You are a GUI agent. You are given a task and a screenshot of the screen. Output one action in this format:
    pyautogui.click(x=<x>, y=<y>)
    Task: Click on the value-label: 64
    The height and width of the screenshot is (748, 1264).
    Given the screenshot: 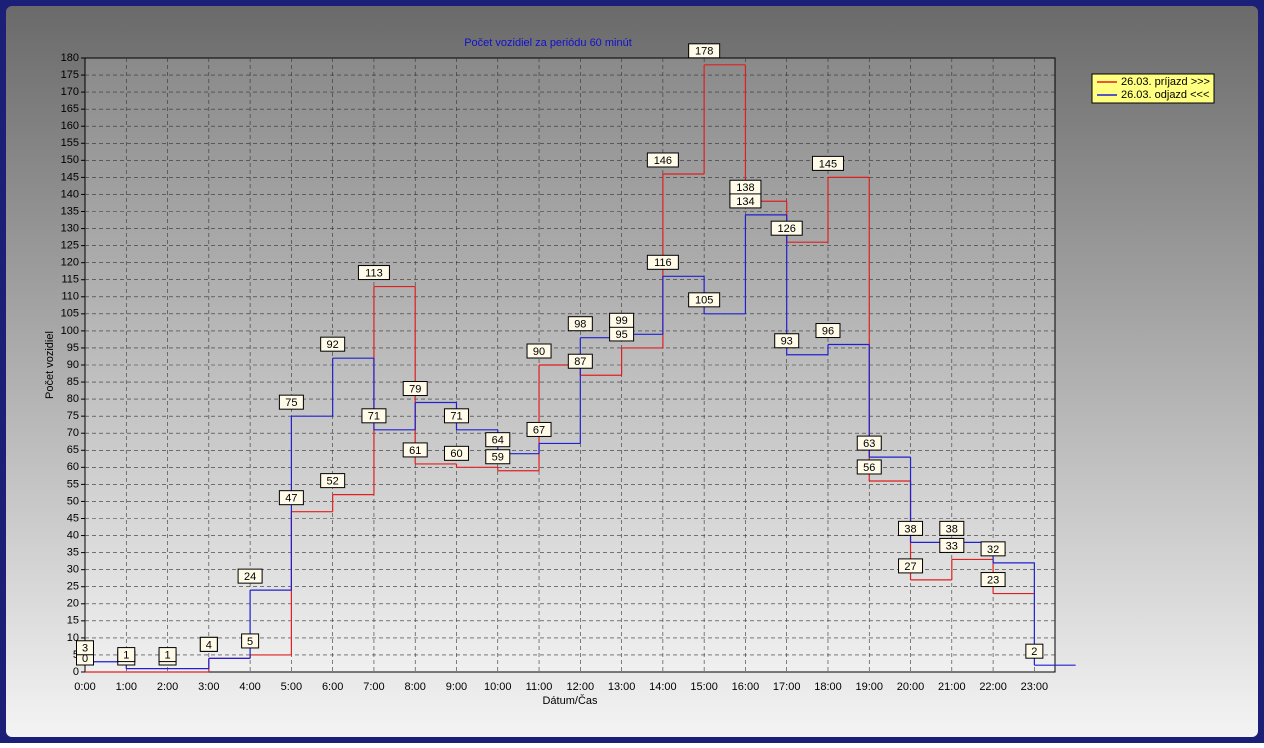 What is the action you would take?
    pyautogui.click(x=498, y=441)
    